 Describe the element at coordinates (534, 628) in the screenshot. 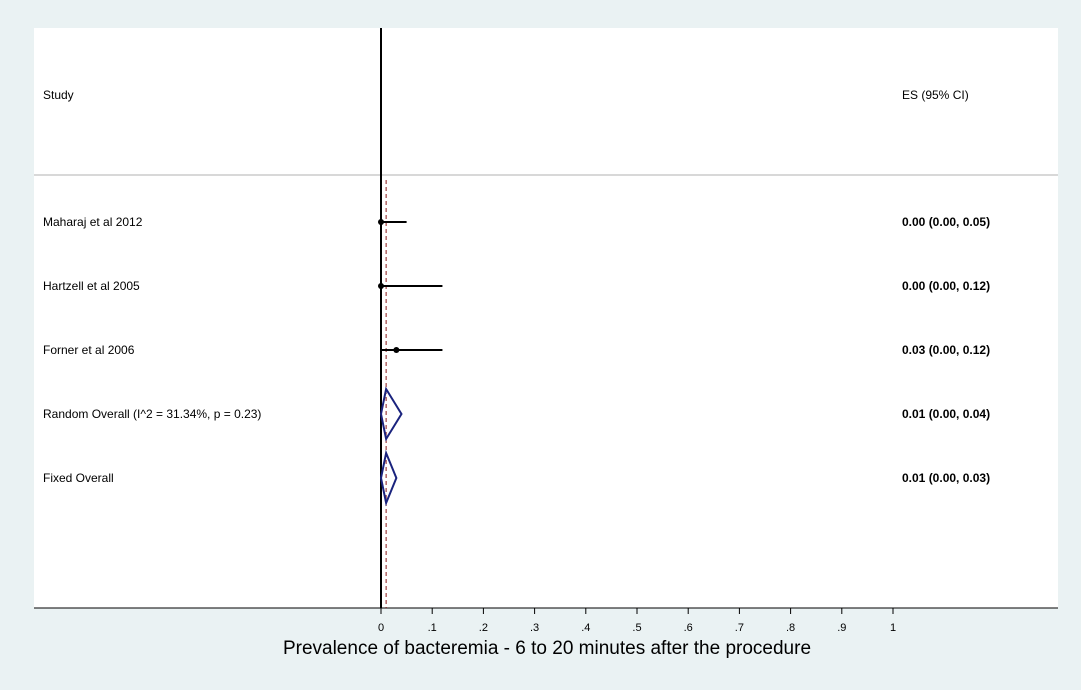

I see `x-tick-label: .3` at that location.